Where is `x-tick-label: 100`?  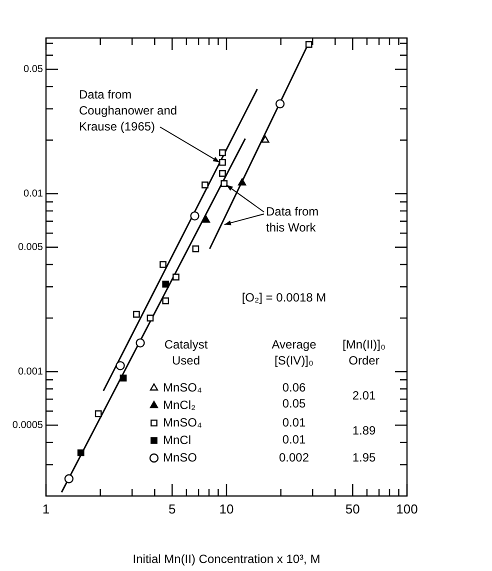 x-tick-label: 100 is located at coordinates (407, 508).